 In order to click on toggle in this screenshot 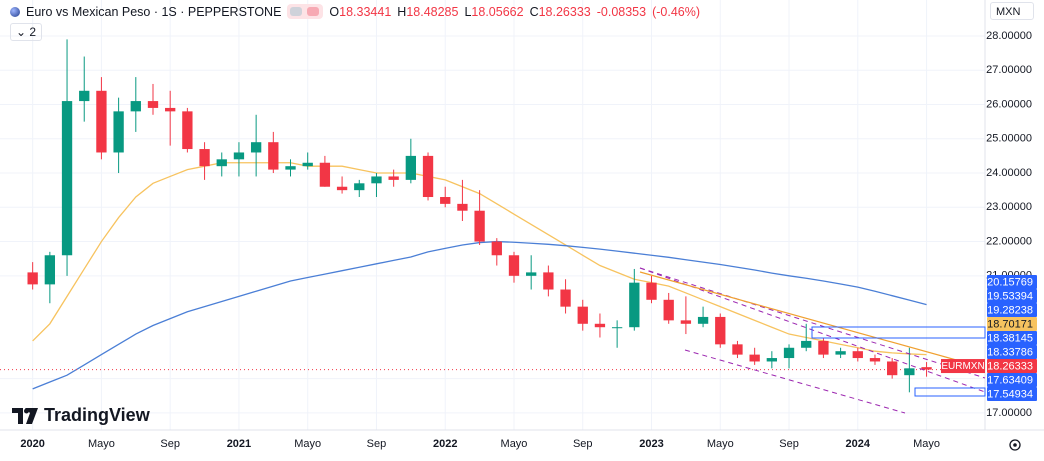, I will do `click(305, 11)`.